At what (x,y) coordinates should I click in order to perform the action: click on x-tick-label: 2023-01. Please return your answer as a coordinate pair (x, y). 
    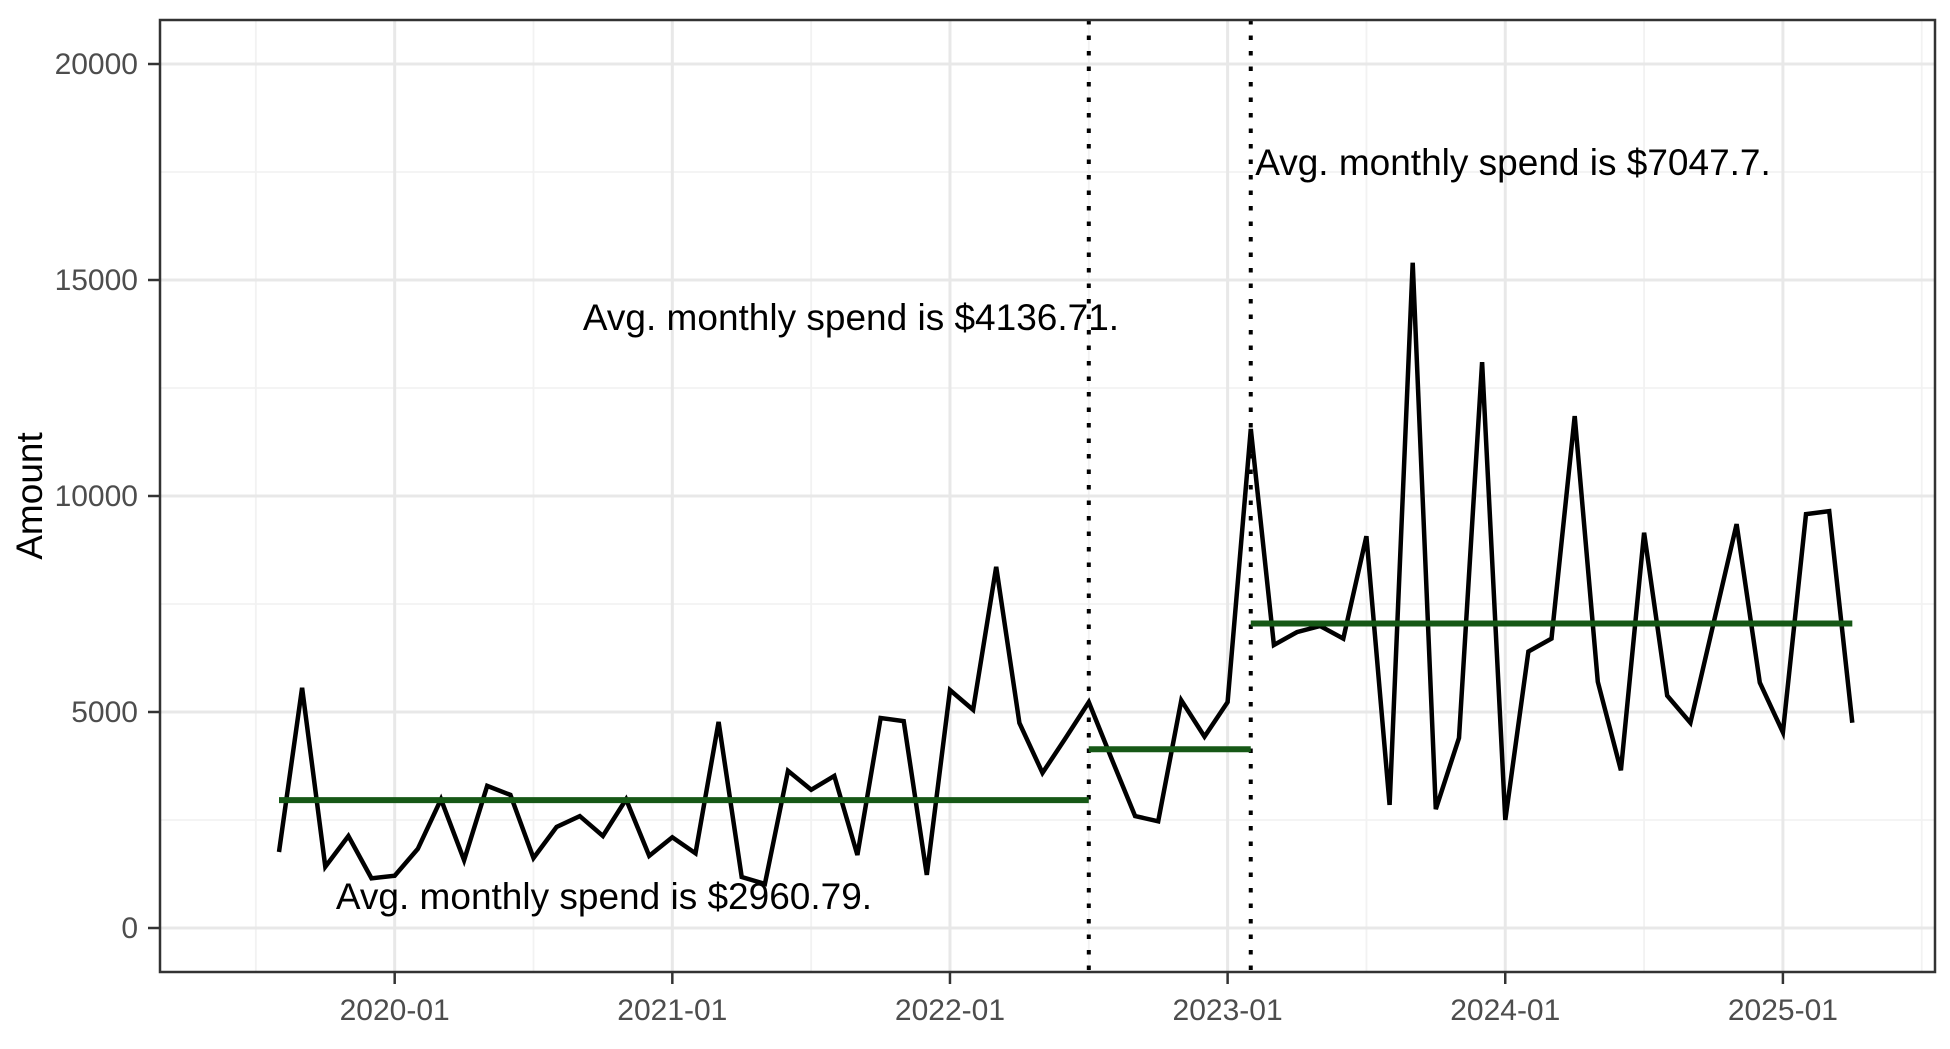
    Looking at the image, I should click on (1228, 1010).